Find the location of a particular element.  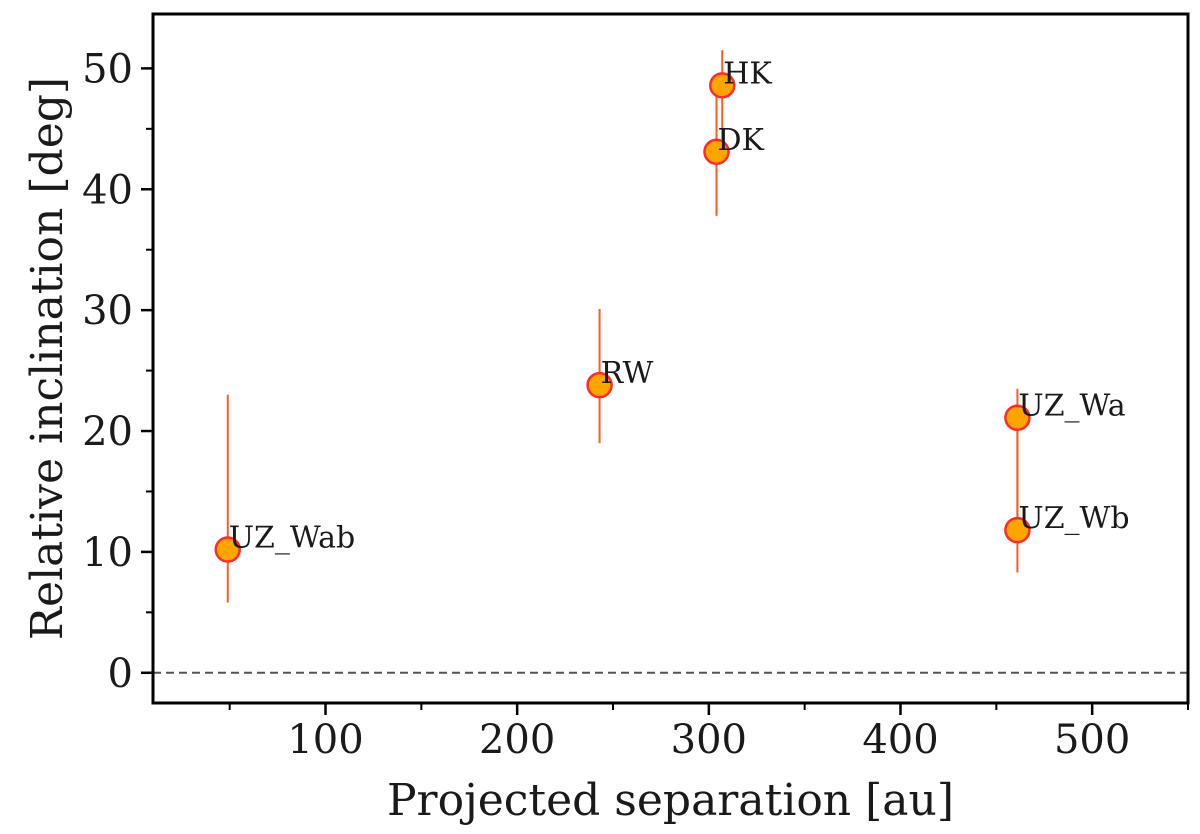

x-tick-label-100: 100 is located at coordinates (325, 740).